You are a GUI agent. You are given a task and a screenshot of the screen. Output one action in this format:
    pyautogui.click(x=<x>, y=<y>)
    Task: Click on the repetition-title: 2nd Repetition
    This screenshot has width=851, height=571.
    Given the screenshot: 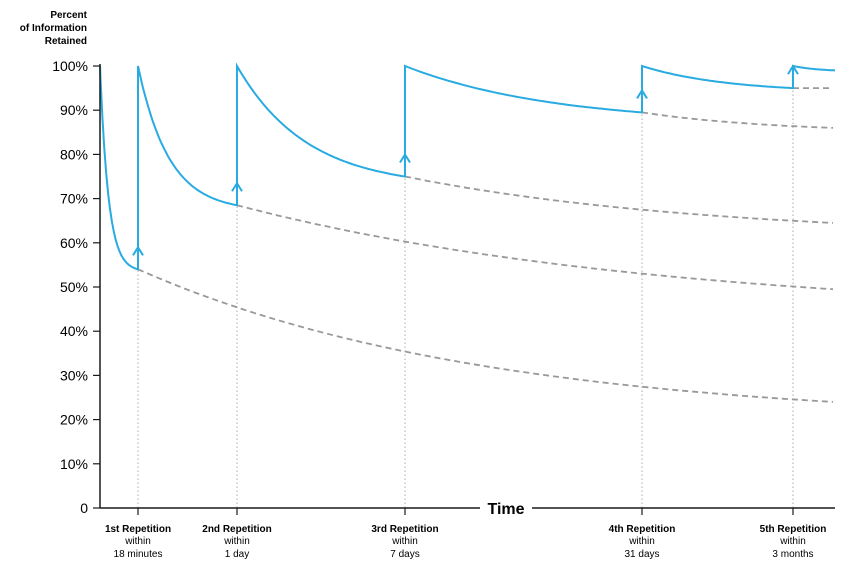 What is the action you would take?
    pyautogui.click(x=236, y=529)
    